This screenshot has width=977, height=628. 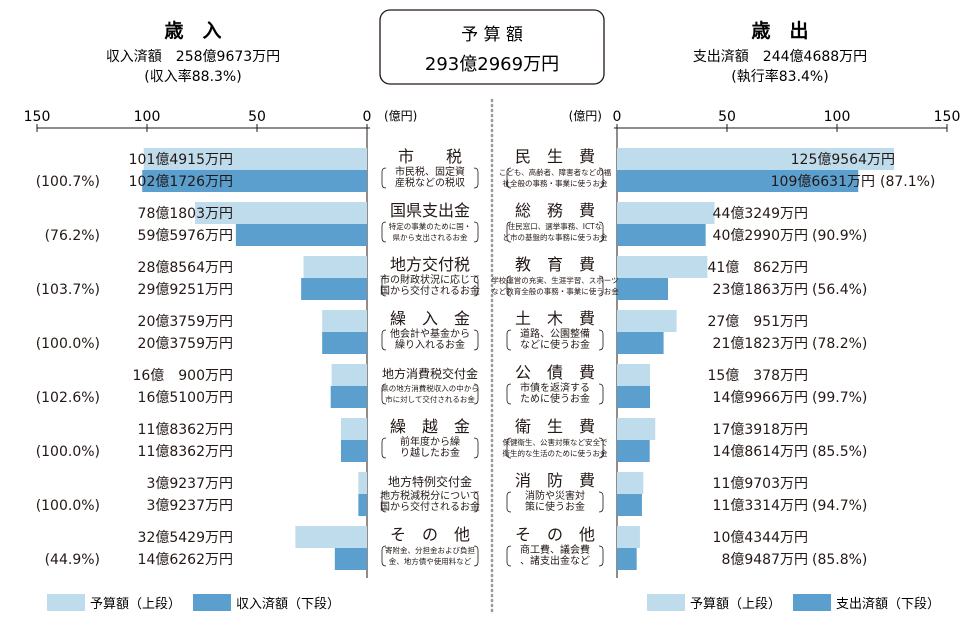 What do you see at coordinates (555, 264) in the screenshot?
I see `category-label: 教 育 費` at bounding box center [555, 264].